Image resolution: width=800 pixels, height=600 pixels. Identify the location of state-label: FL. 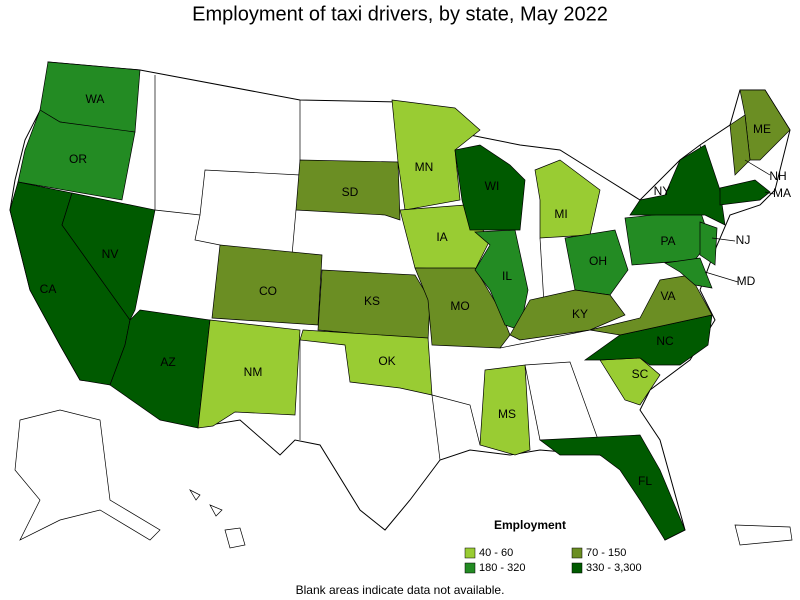
(645, 481).